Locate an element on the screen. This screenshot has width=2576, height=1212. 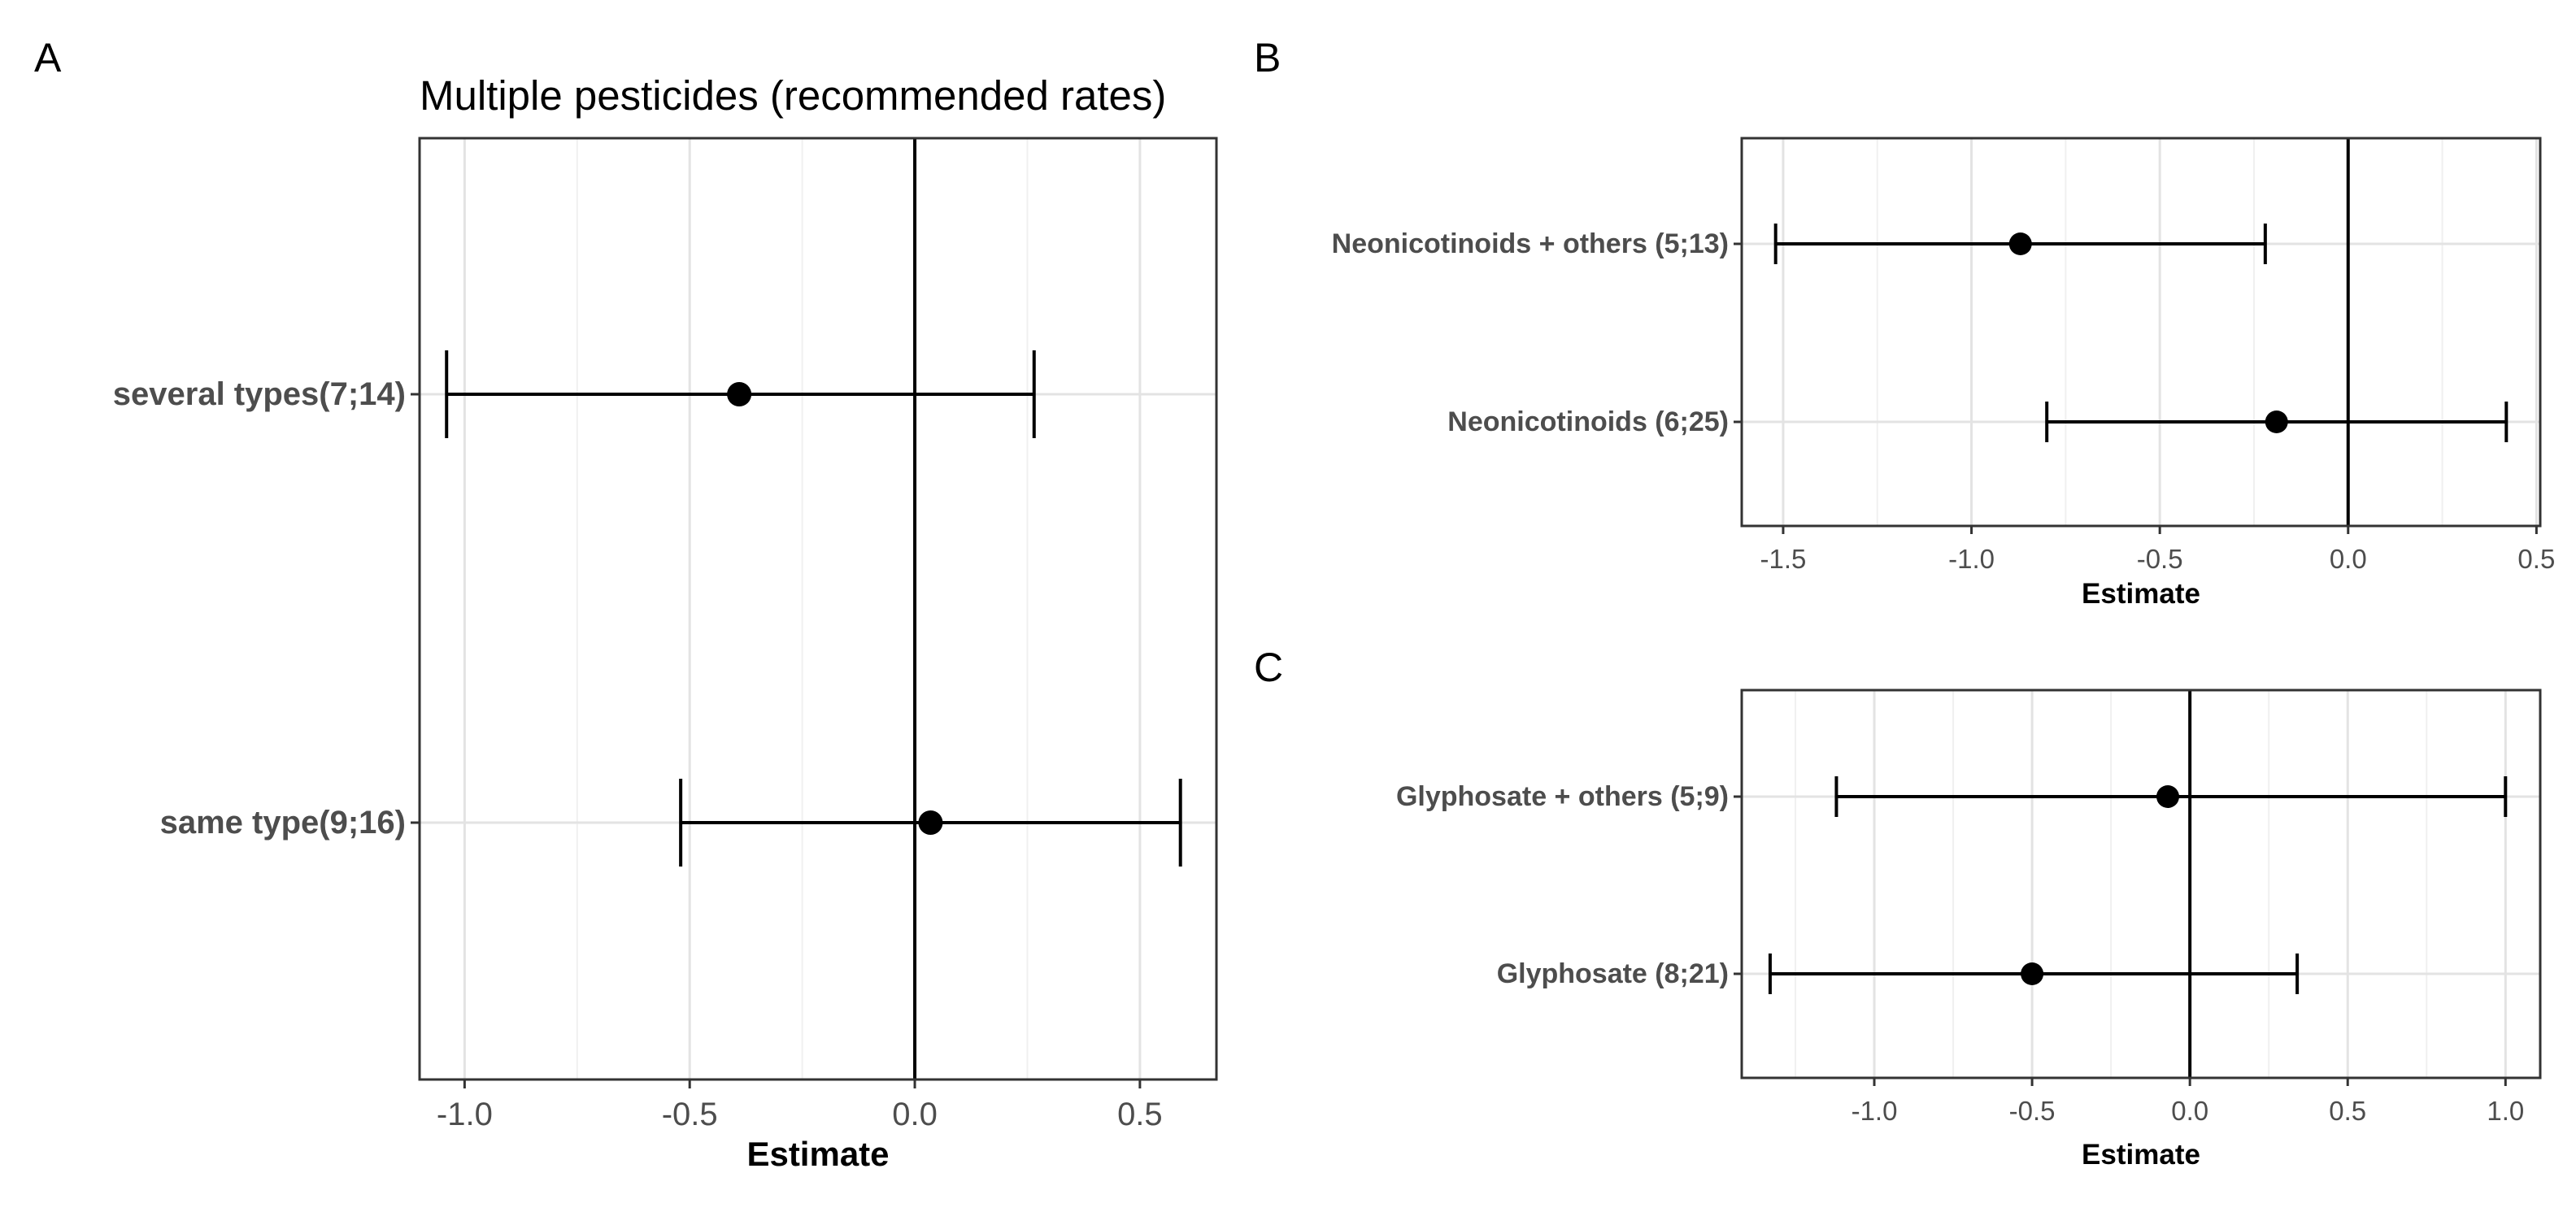
panel-letter: B is located at coordinates (1267, 58).